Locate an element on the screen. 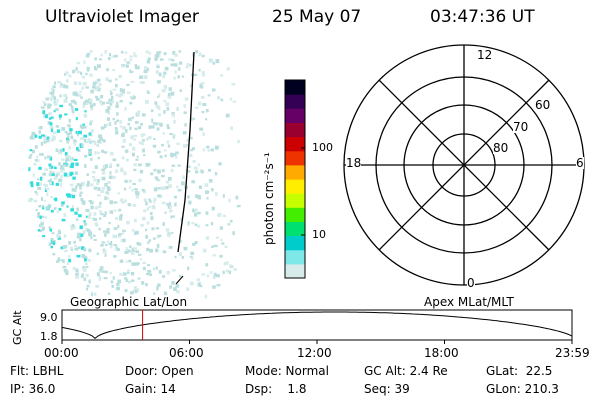 The height and width of the screenshot is (400, 600). colorbar-segment is located at coordinates (295, 172).